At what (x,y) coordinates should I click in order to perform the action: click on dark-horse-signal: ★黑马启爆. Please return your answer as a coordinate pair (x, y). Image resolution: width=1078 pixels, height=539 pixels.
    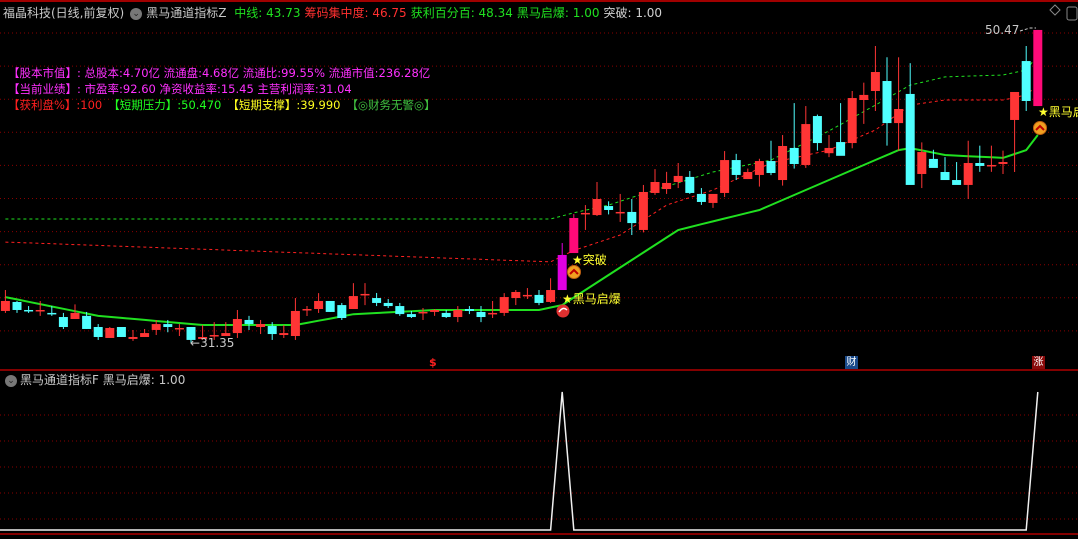
    Looking at the image, I should click on (591, 299).